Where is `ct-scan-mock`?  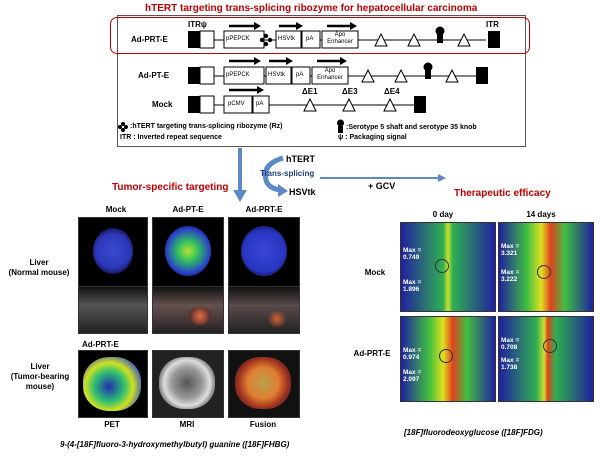 ct-scan-mock is located at coordinates (113, 310).